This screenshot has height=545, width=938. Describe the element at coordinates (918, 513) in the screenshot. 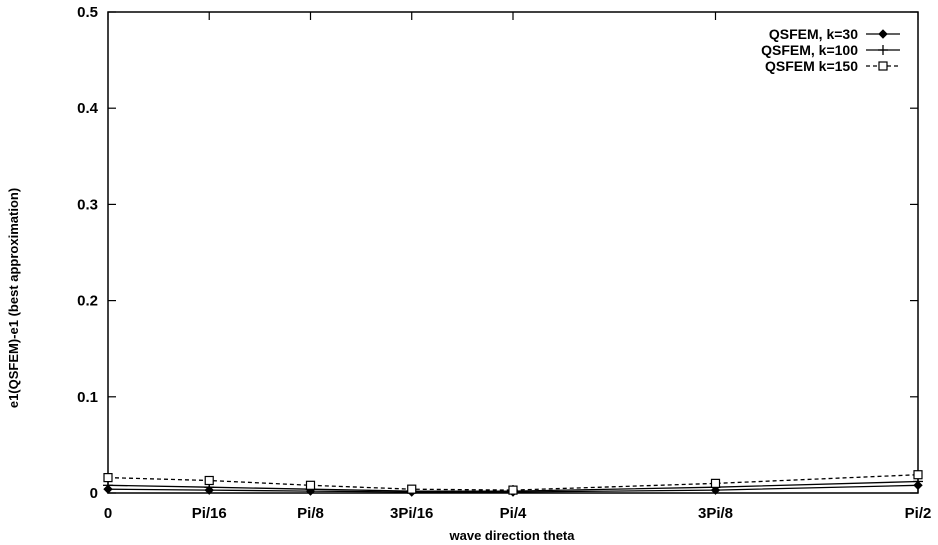

I see `x-tick-label: Pi/2` at that location.